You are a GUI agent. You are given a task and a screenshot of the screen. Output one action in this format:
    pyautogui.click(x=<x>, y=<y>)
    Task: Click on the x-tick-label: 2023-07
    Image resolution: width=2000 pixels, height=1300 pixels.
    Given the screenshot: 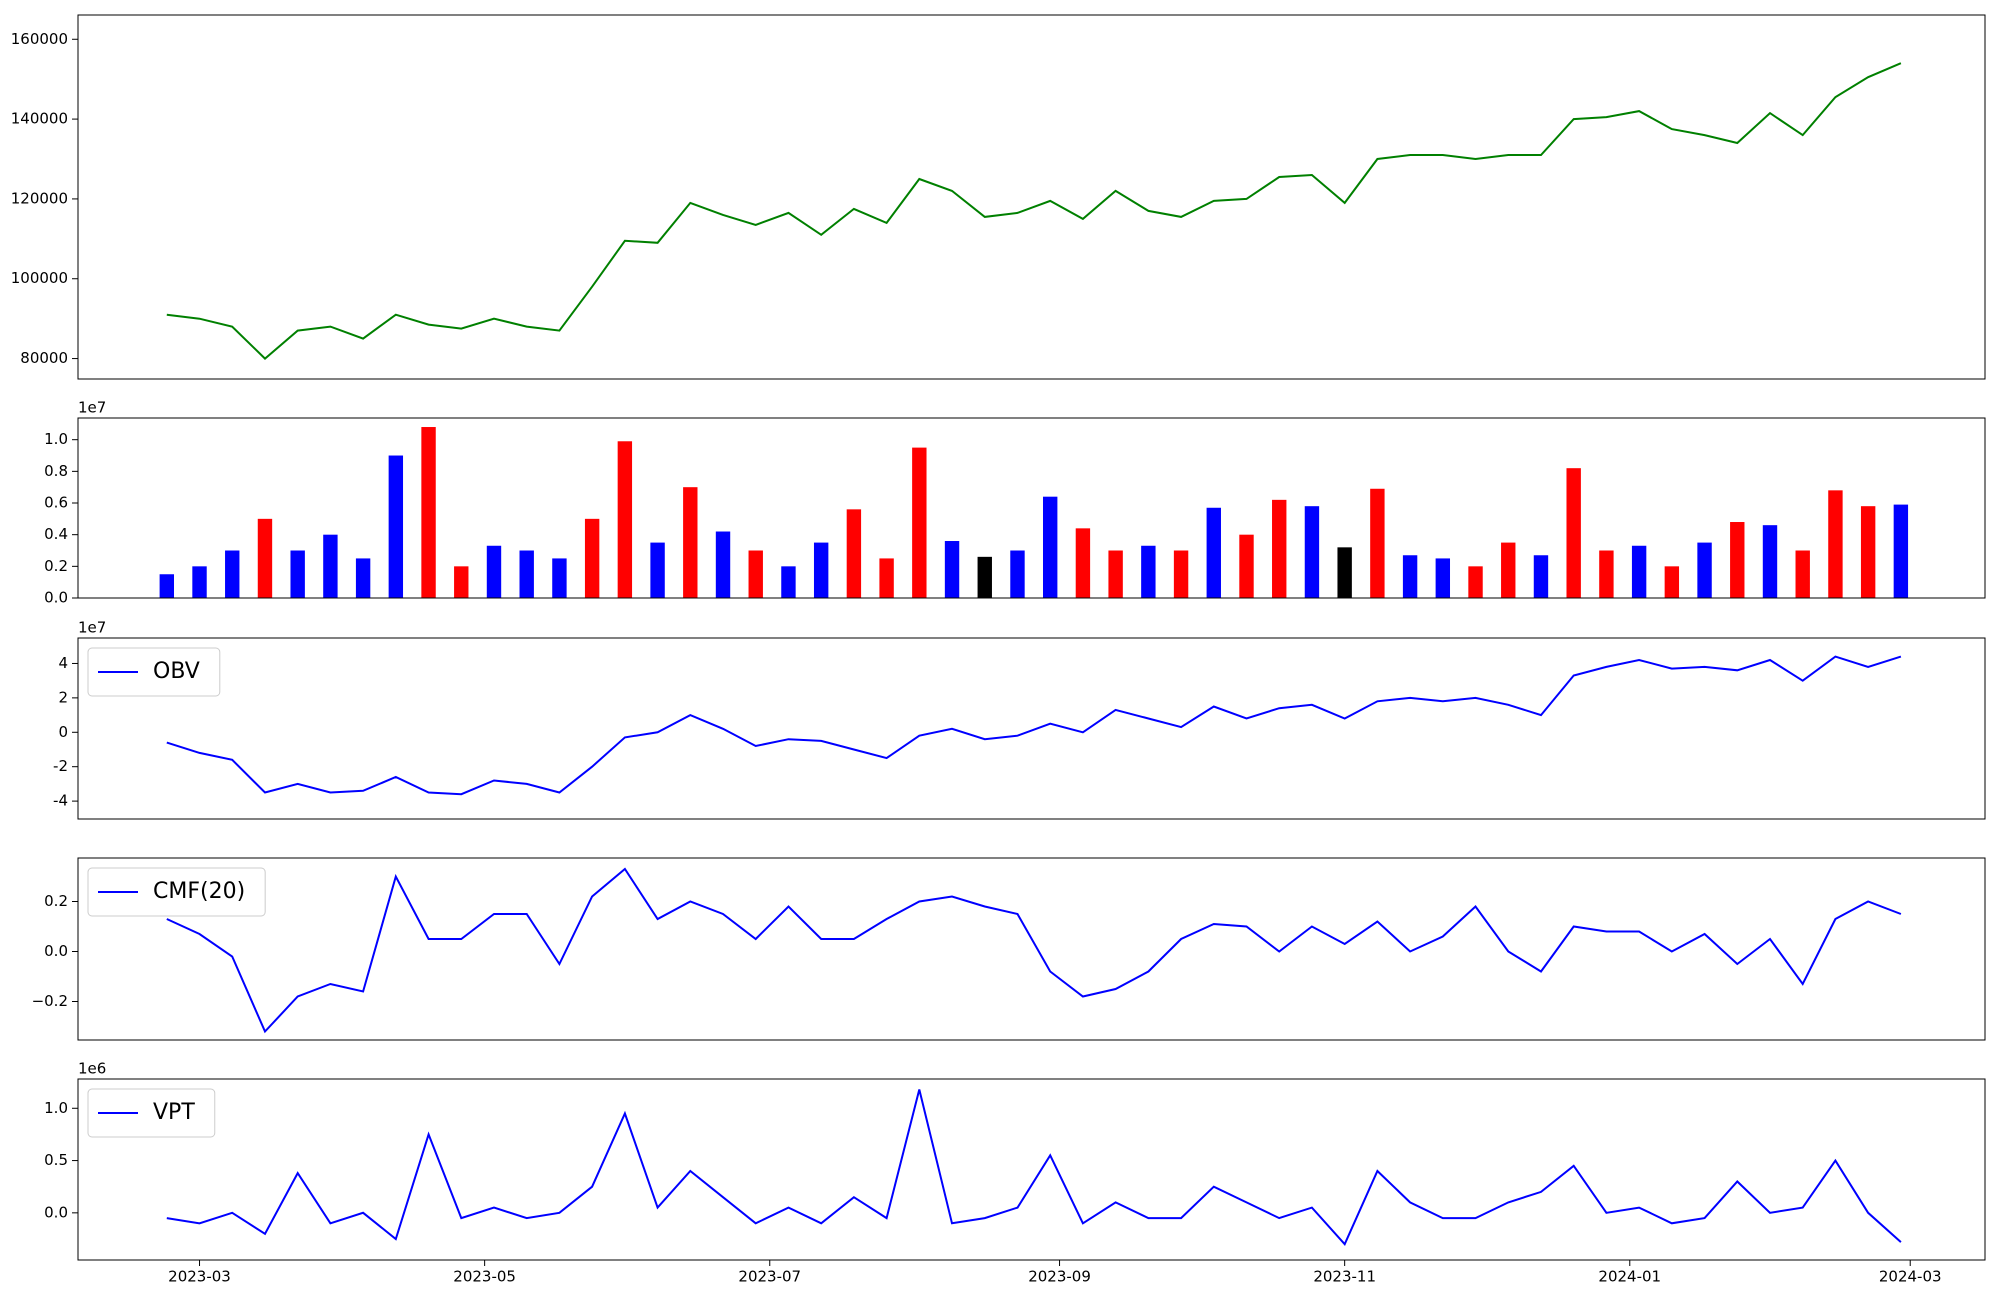 What is the action you would take?
    pyautogui.click(x=769, y=1277)
    